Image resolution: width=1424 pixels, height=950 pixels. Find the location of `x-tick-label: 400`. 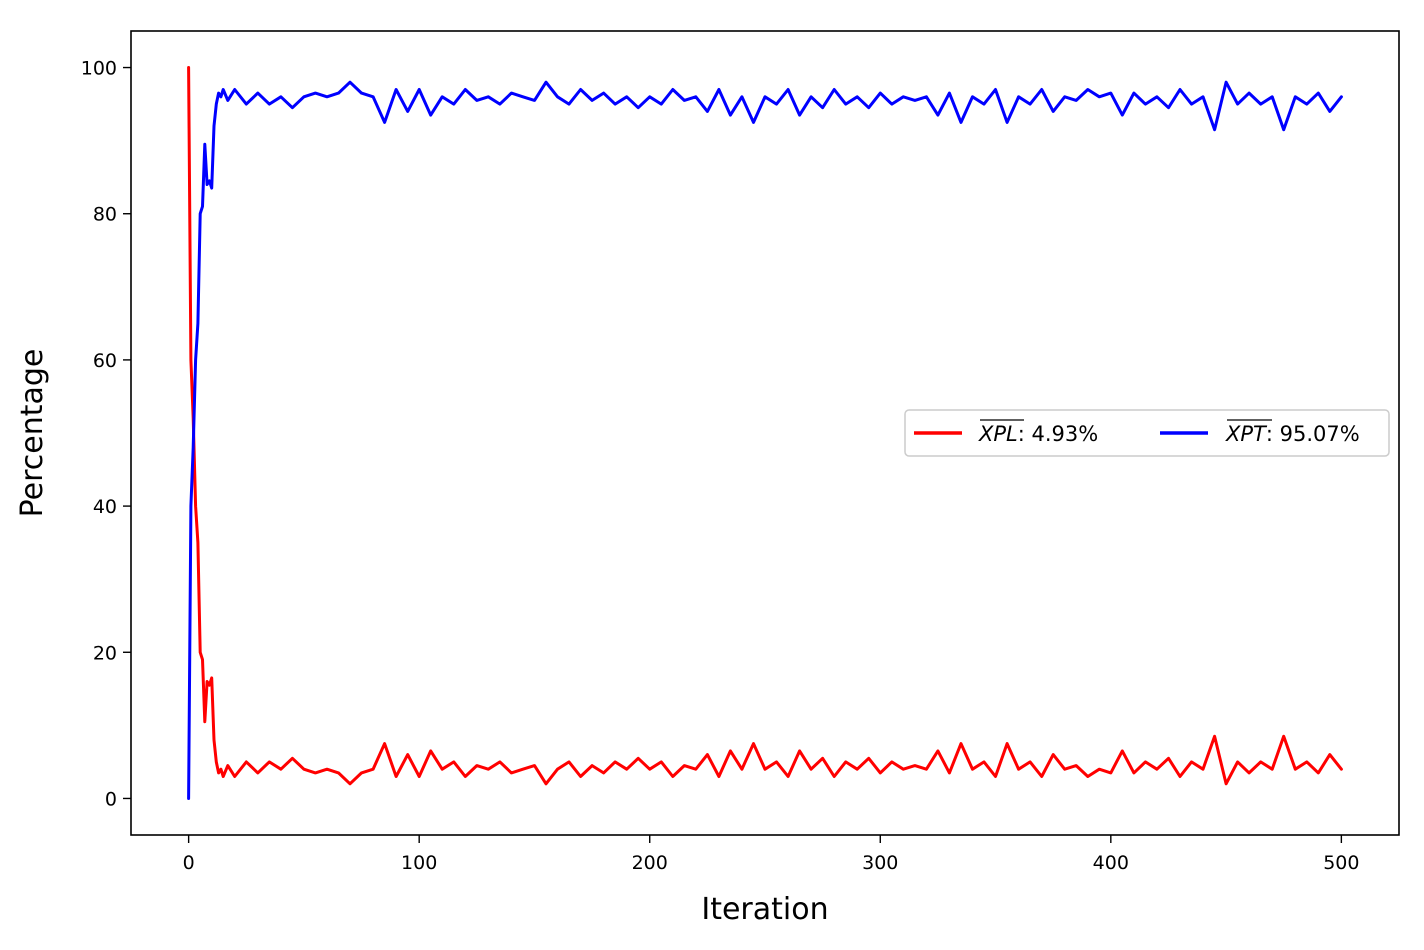

x-tick-label: 400 is located at coordinates (1111, 863).